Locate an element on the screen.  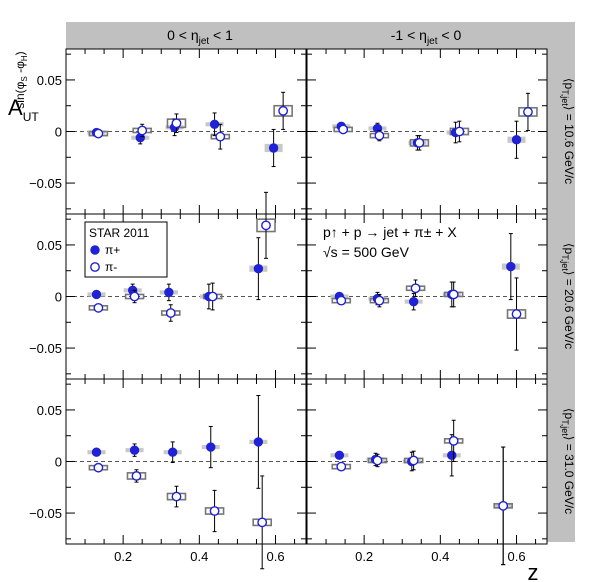
column-label-0: 0 < ηjet < 1 is located at coordinates (200, 37).